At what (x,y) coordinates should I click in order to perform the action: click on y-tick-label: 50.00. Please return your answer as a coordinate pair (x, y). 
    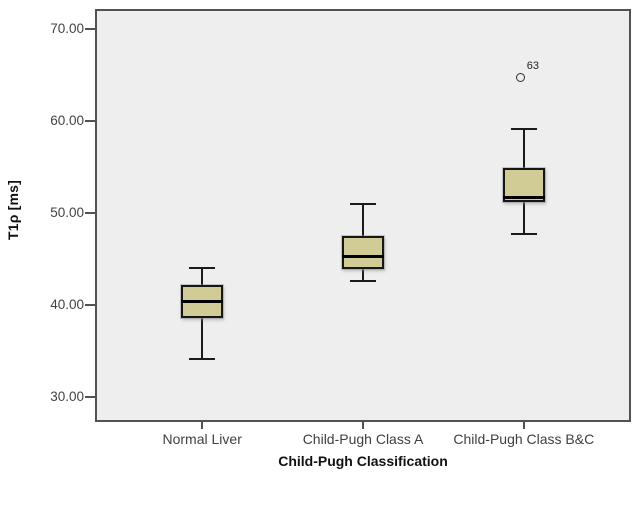
    Looking at the image, I should click on (67, 213).